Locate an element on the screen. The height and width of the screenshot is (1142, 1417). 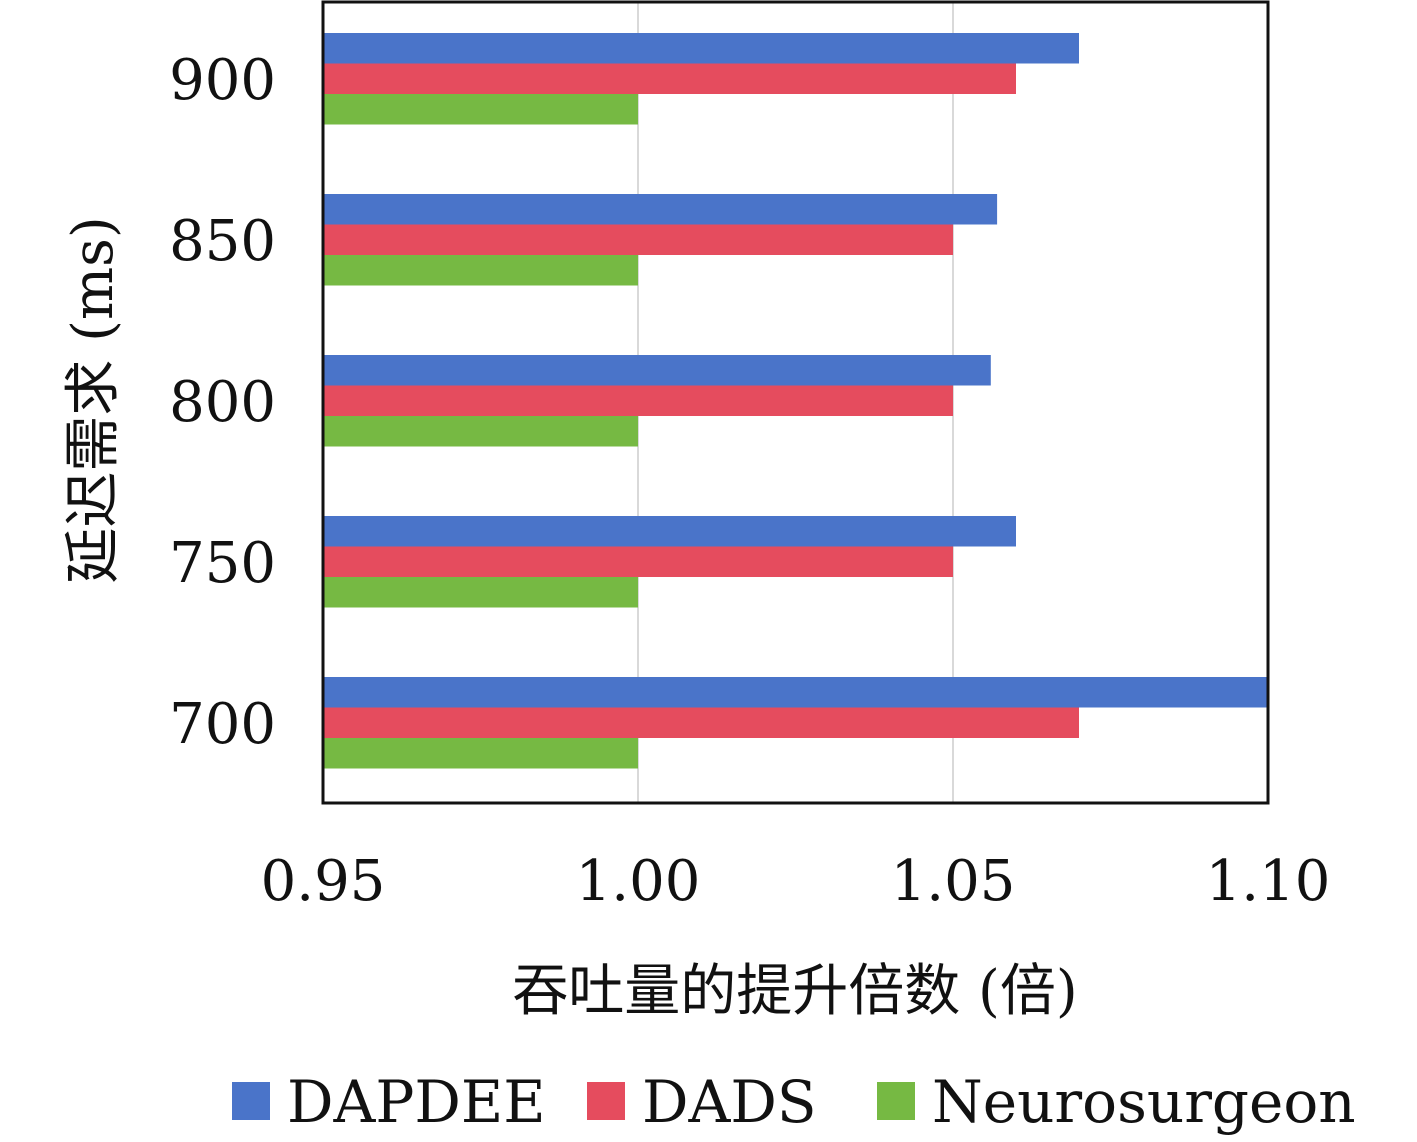
y-tick-label: 850 is located at coordinates (222, 241).